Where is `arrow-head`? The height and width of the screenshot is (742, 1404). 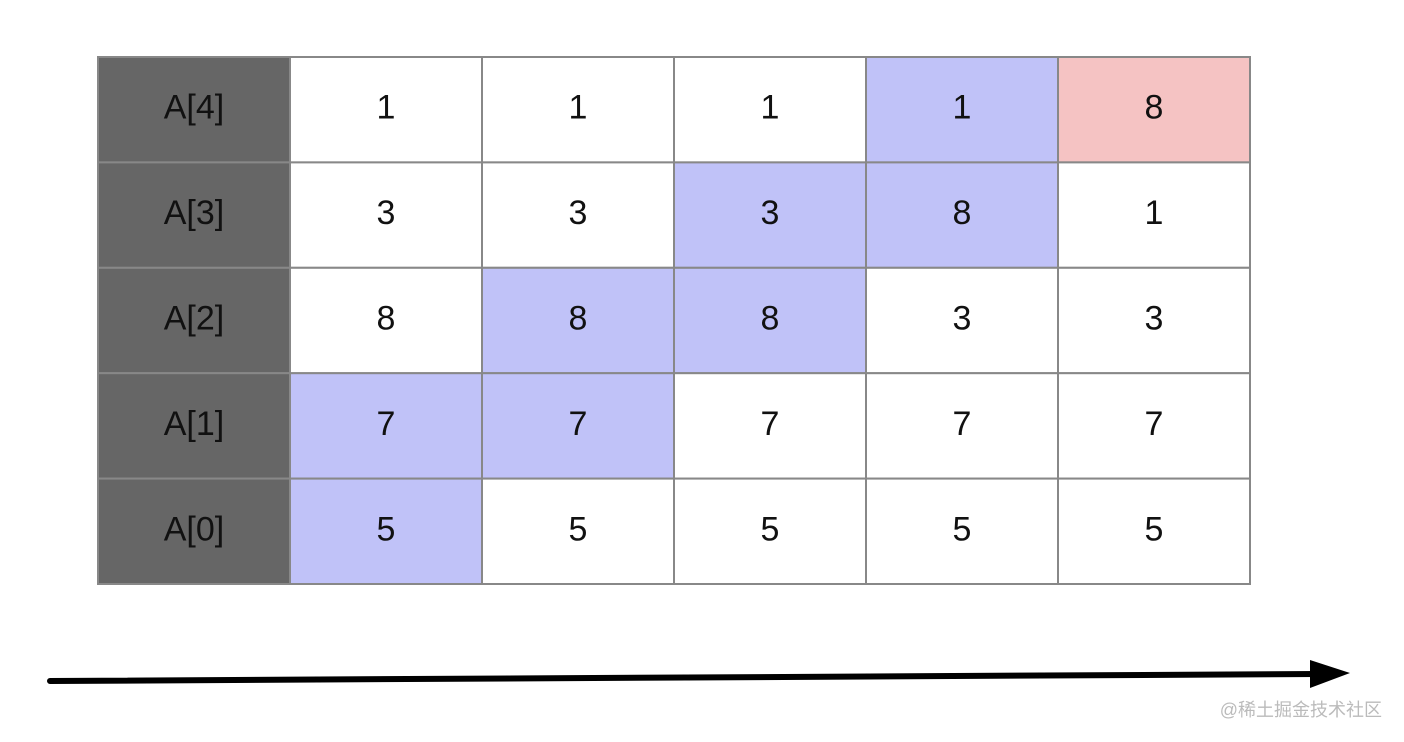
arrow-head is located at coordinates (1330, 674).